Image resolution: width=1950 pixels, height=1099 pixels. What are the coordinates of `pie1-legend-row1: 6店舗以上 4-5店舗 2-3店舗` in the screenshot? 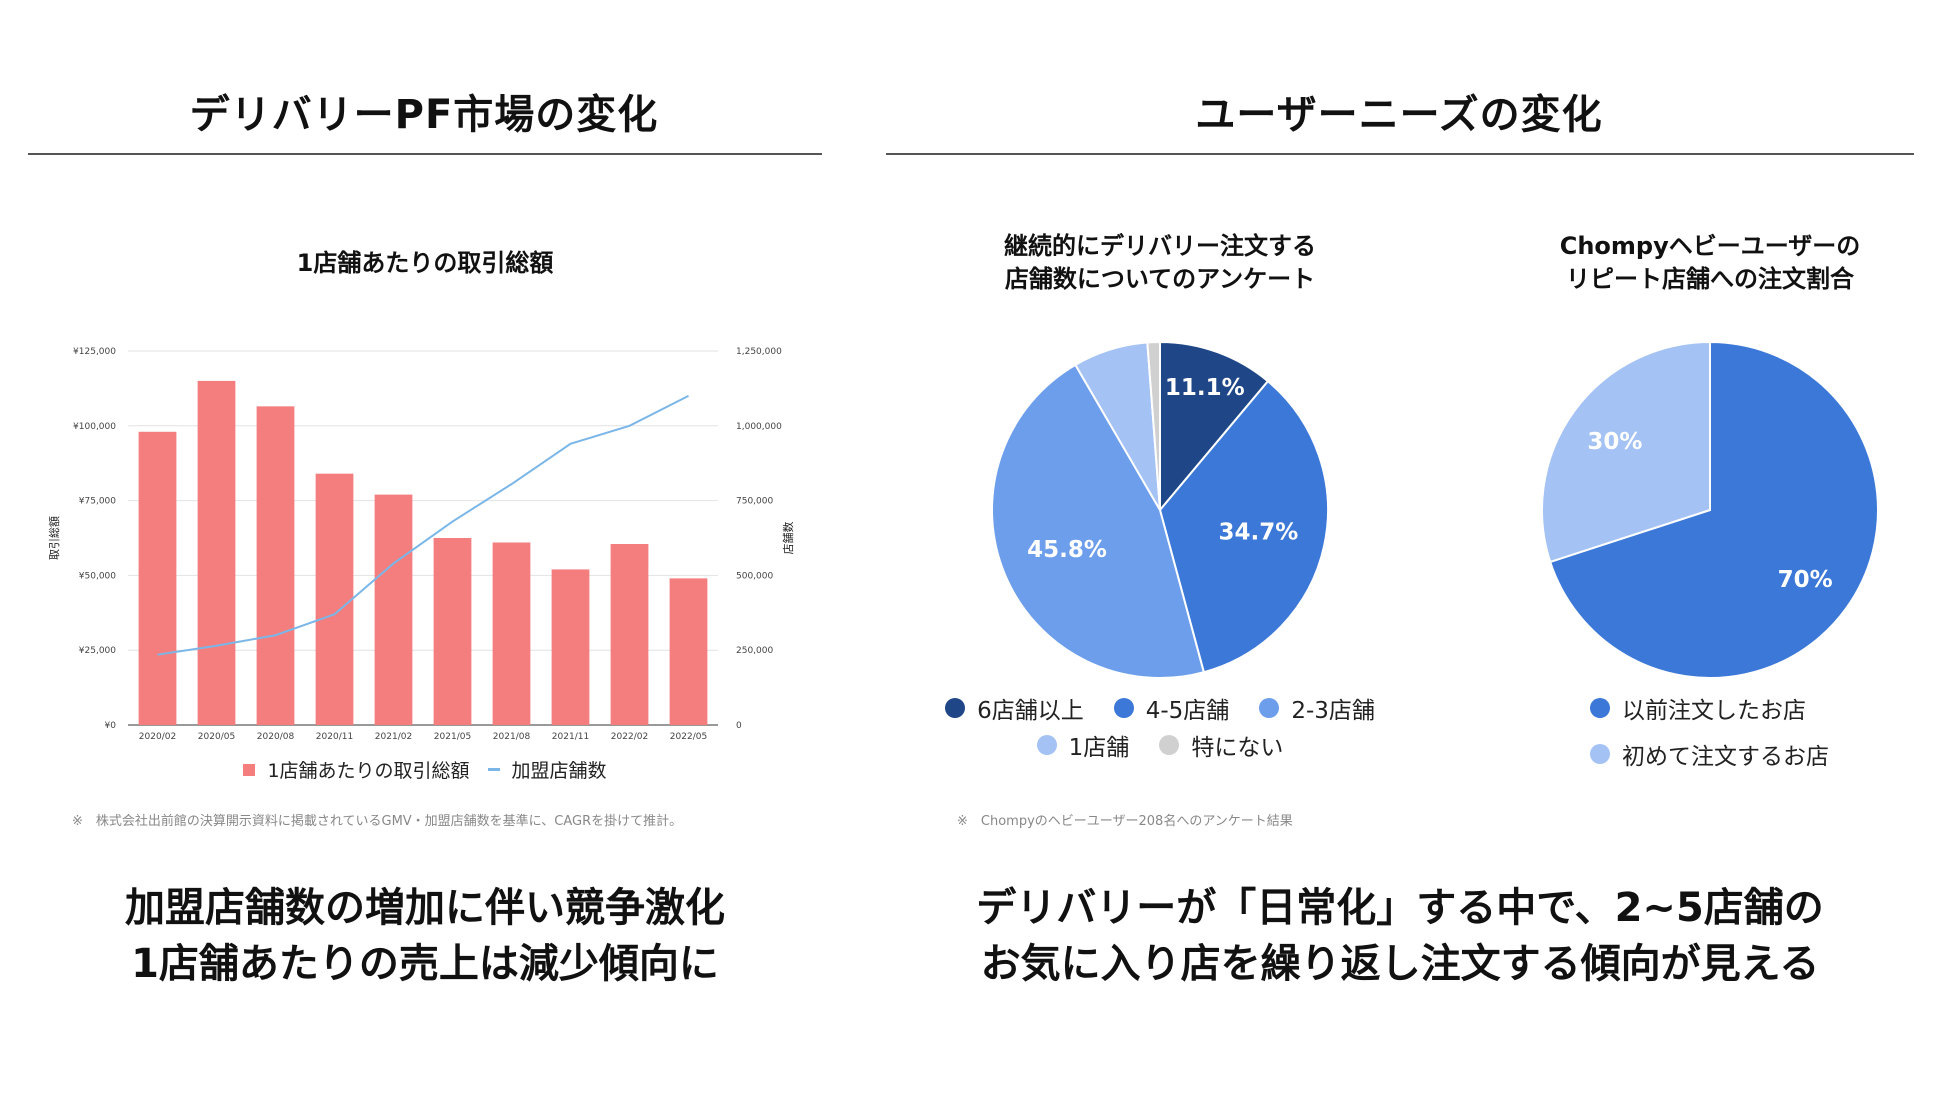 It's located at (1160, 708).